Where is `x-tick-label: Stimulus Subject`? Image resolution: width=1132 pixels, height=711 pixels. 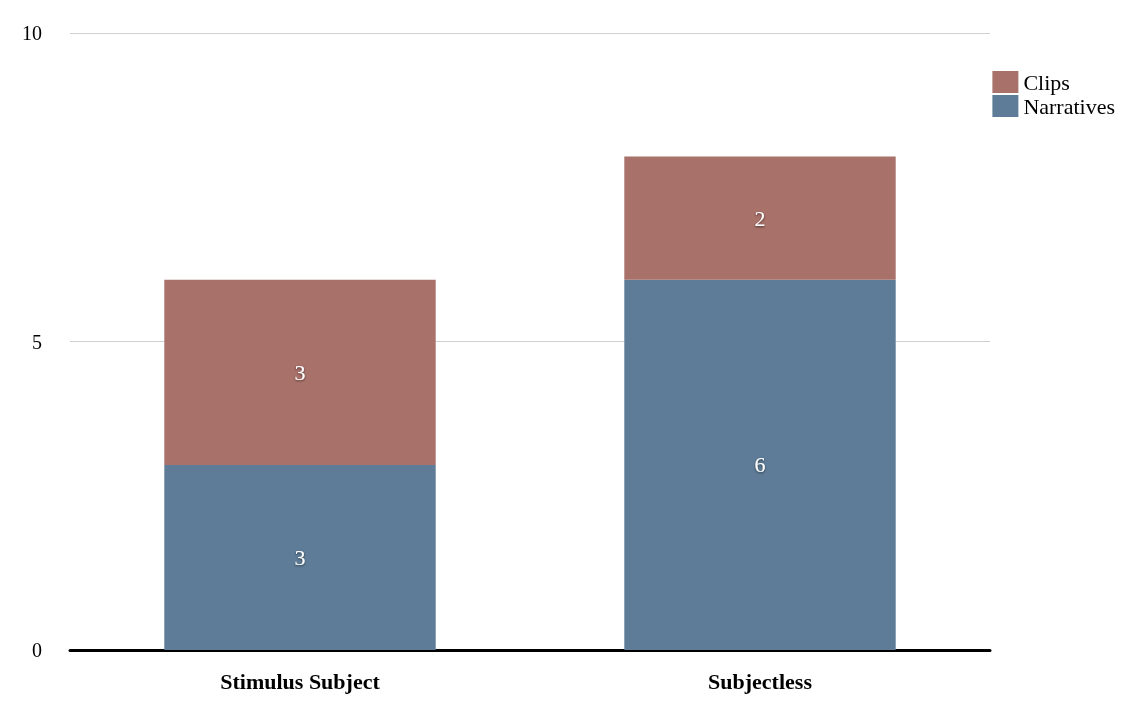
x-tick-label: Stimulus Subject is located at coordinates (300, 681).